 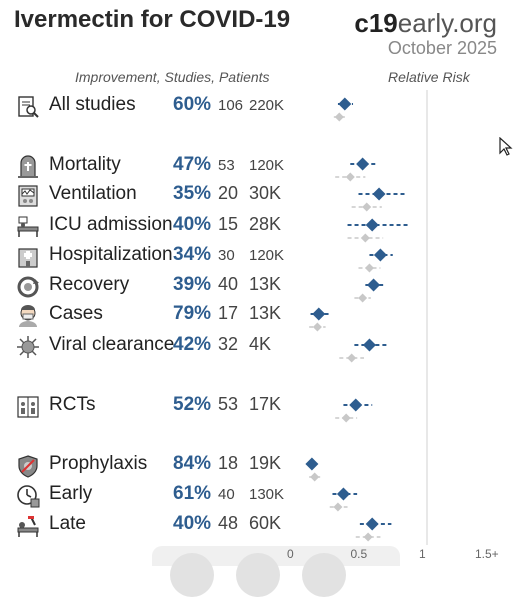 What do you see at coordinates (192, 493) in the screenshot?
I see `improvement-percent: 61%` at bounding box center [192, 493].